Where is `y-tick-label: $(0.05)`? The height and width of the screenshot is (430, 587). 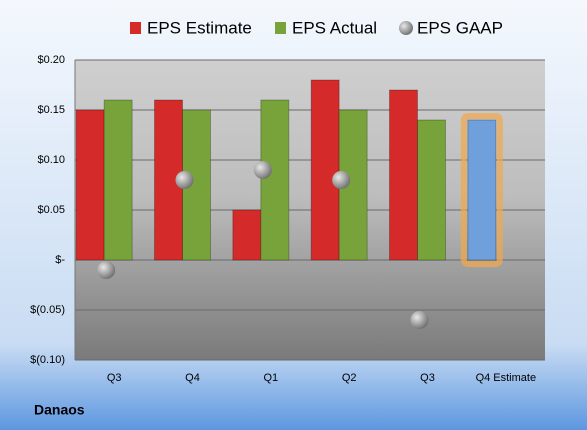
y-tick-label: $(0.05) is located at coordinates (47, 310).